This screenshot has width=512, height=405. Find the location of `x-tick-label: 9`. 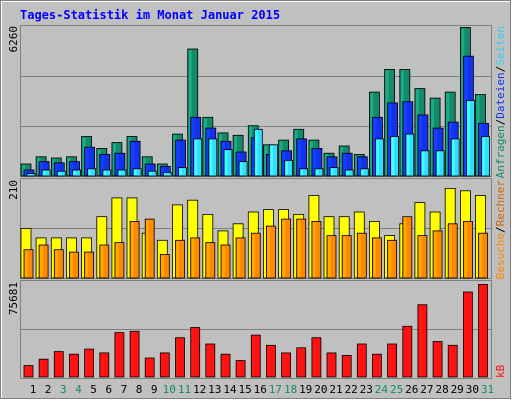

x-tick-label: 9 is located at coordinates (154, 389).